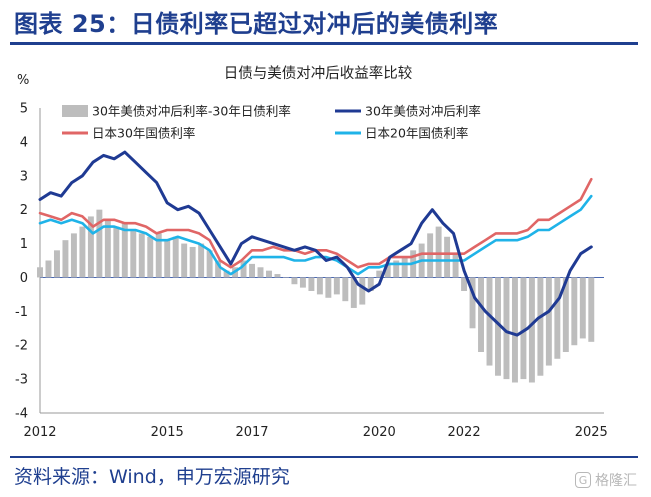 The image size is (651, 497). What do you see at coordinates (24, 176) in the screenshot?
I see `y-tick-label: 3` at bounding box center [24, 176].